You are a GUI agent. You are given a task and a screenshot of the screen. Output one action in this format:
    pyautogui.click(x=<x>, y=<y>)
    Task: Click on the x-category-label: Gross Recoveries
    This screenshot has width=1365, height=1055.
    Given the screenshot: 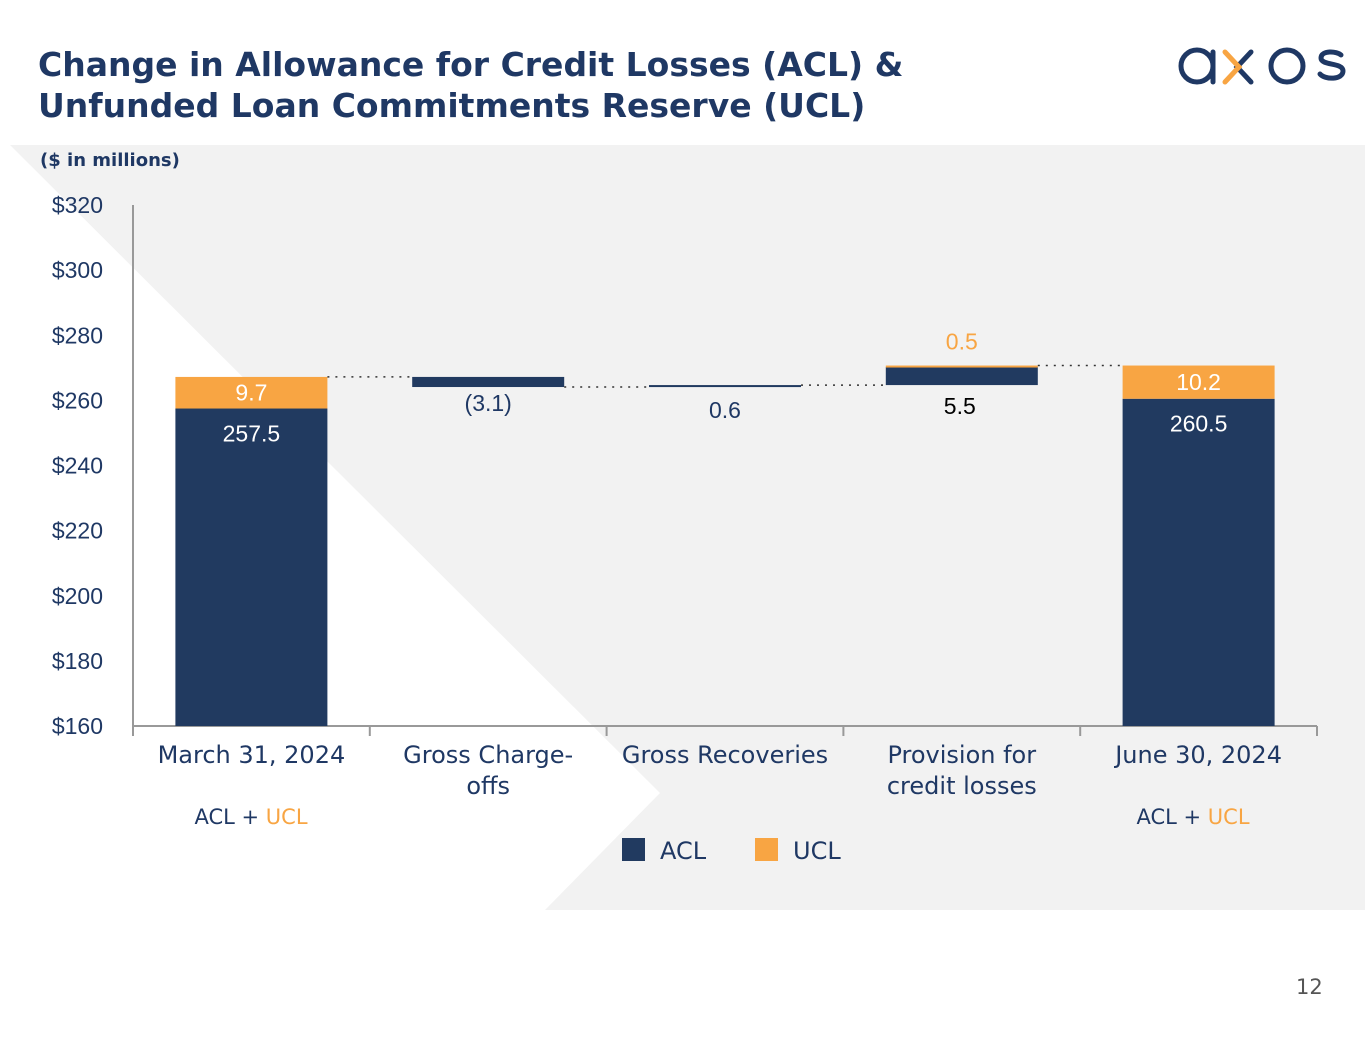 What is the action you would take?
    pyautogui.click(x=725, y=755)
    